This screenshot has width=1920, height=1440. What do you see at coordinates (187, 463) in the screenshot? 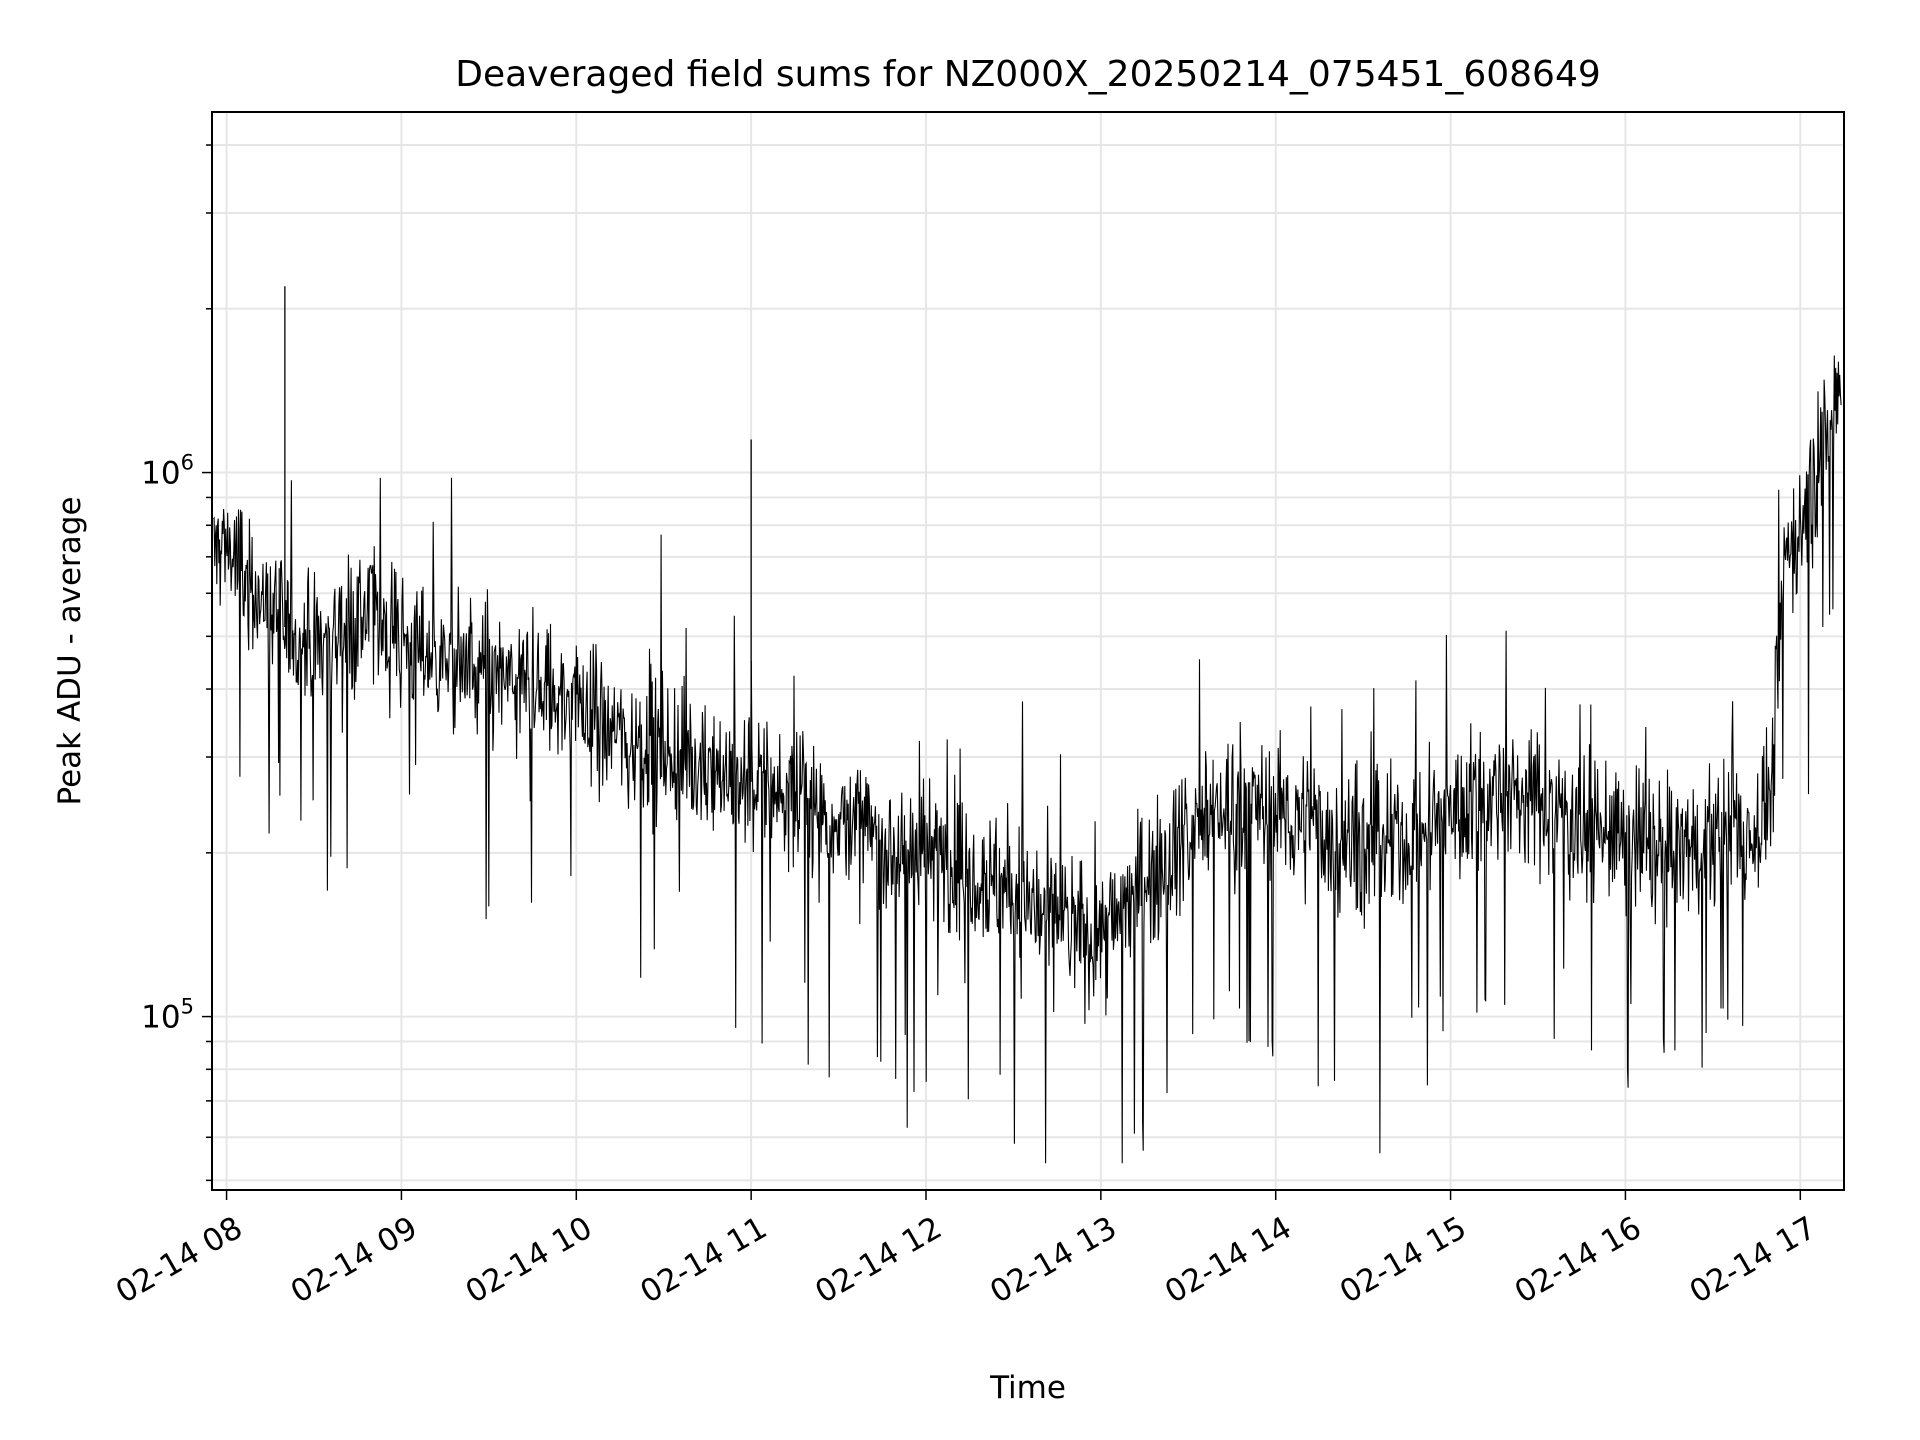
I see `y-tick-exponent: 6` at bounding box center [187, 463].